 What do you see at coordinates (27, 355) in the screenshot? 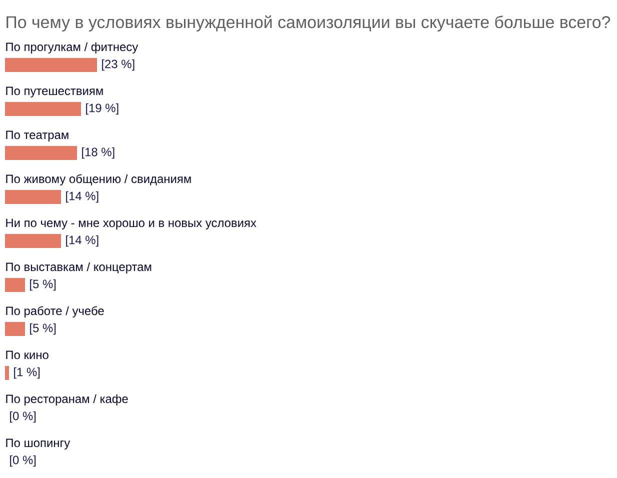
I see `y-tick-label: По кино` at bounding box center [27, 355].